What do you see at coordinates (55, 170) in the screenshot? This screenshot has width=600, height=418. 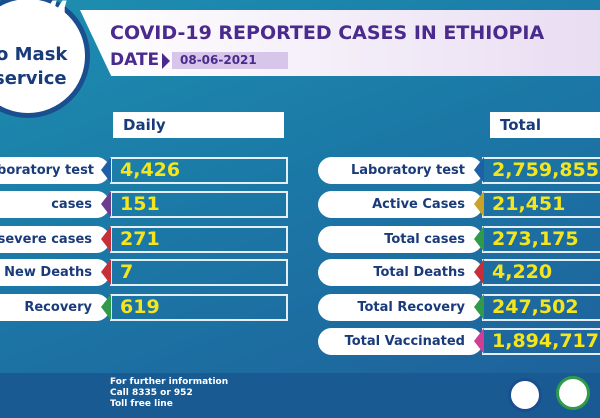 I see `daily-label: Laboratory test` at bounding box center [55, 170].